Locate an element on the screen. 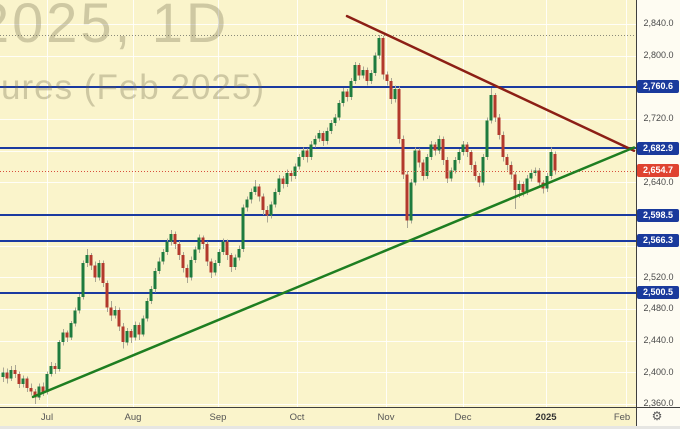 This screenshot has height=429, width=680. last-price-badge: 2,654.7 is located at coordinates (658, 171).